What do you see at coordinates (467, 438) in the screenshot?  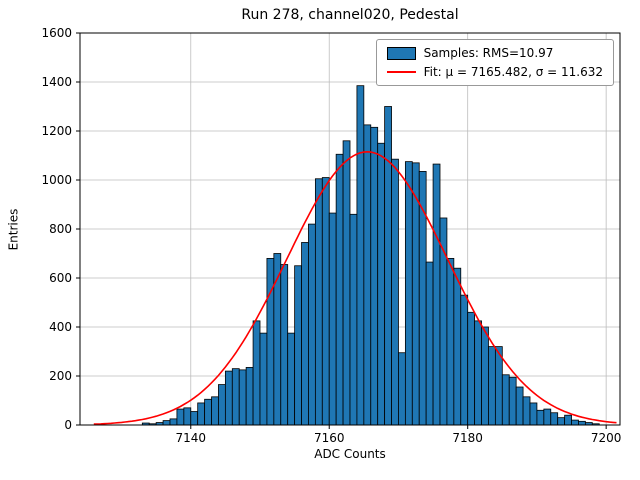 I see `svg-text: 7180` at bounding box center [467, 438].